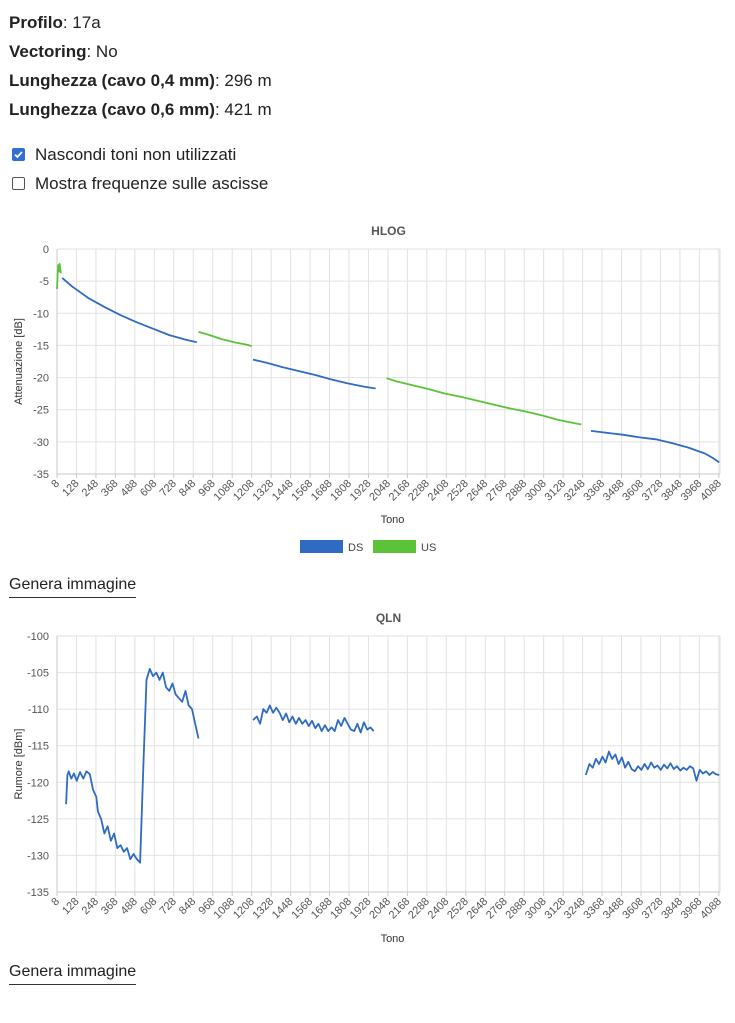 This screenshot has width=735, height=1023. I want to click on profile-row: Profilo: 17a, so click(55, 22).